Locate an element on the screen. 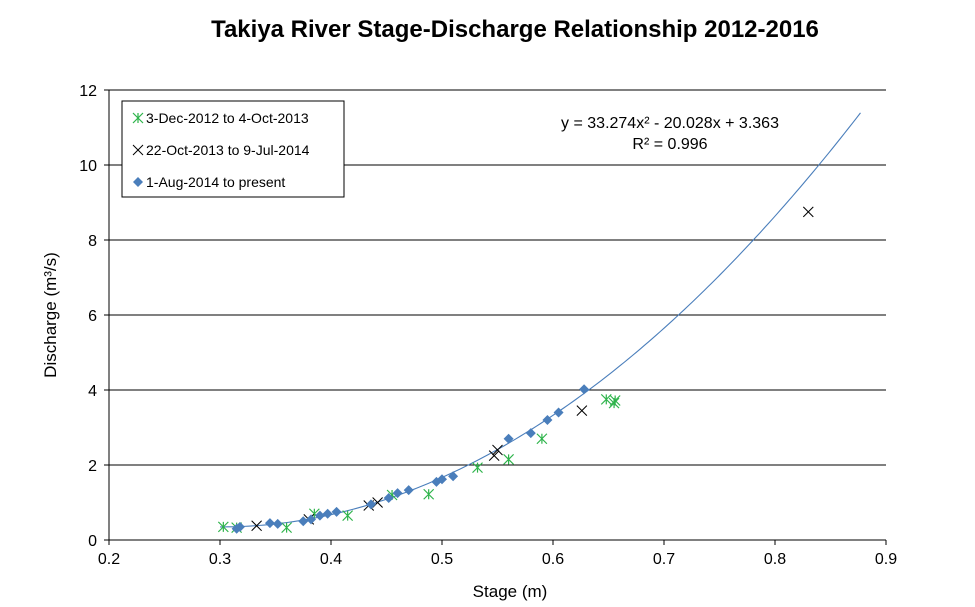 Image resolution: width=975 pixels, height=607 pixels. x-tick-label: 0.3 is located at coordinates (220, 559).